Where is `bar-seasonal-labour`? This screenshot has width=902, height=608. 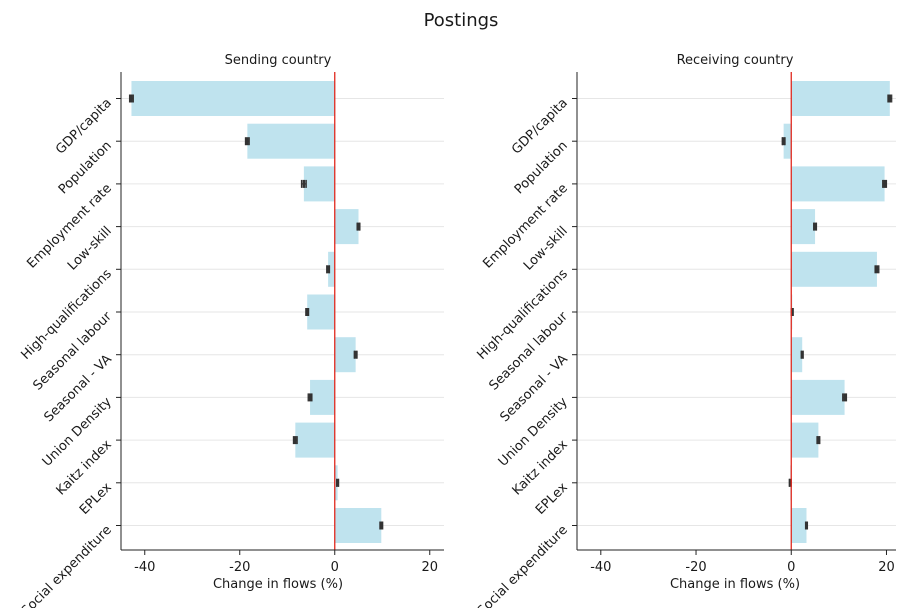 bar-seasonal-labour is located at coordinates (321, 312).